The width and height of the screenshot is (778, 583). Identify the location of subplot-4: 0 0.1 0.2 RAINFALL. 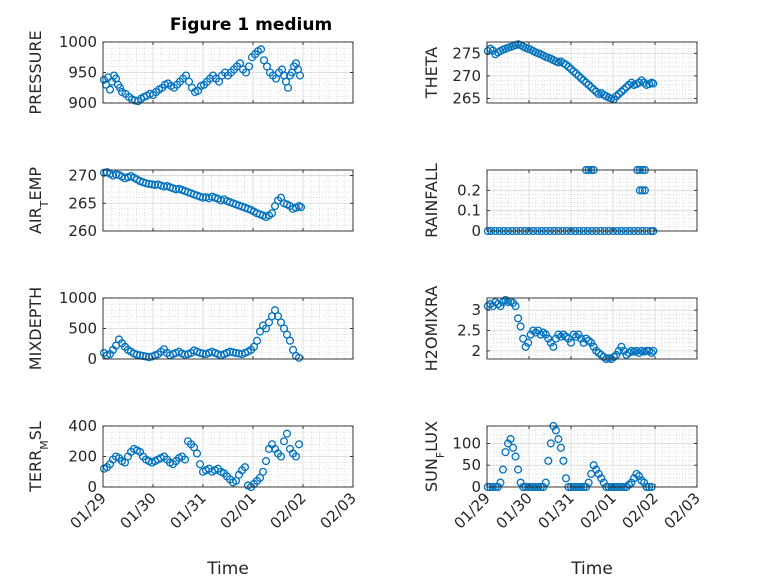
(560, 201).